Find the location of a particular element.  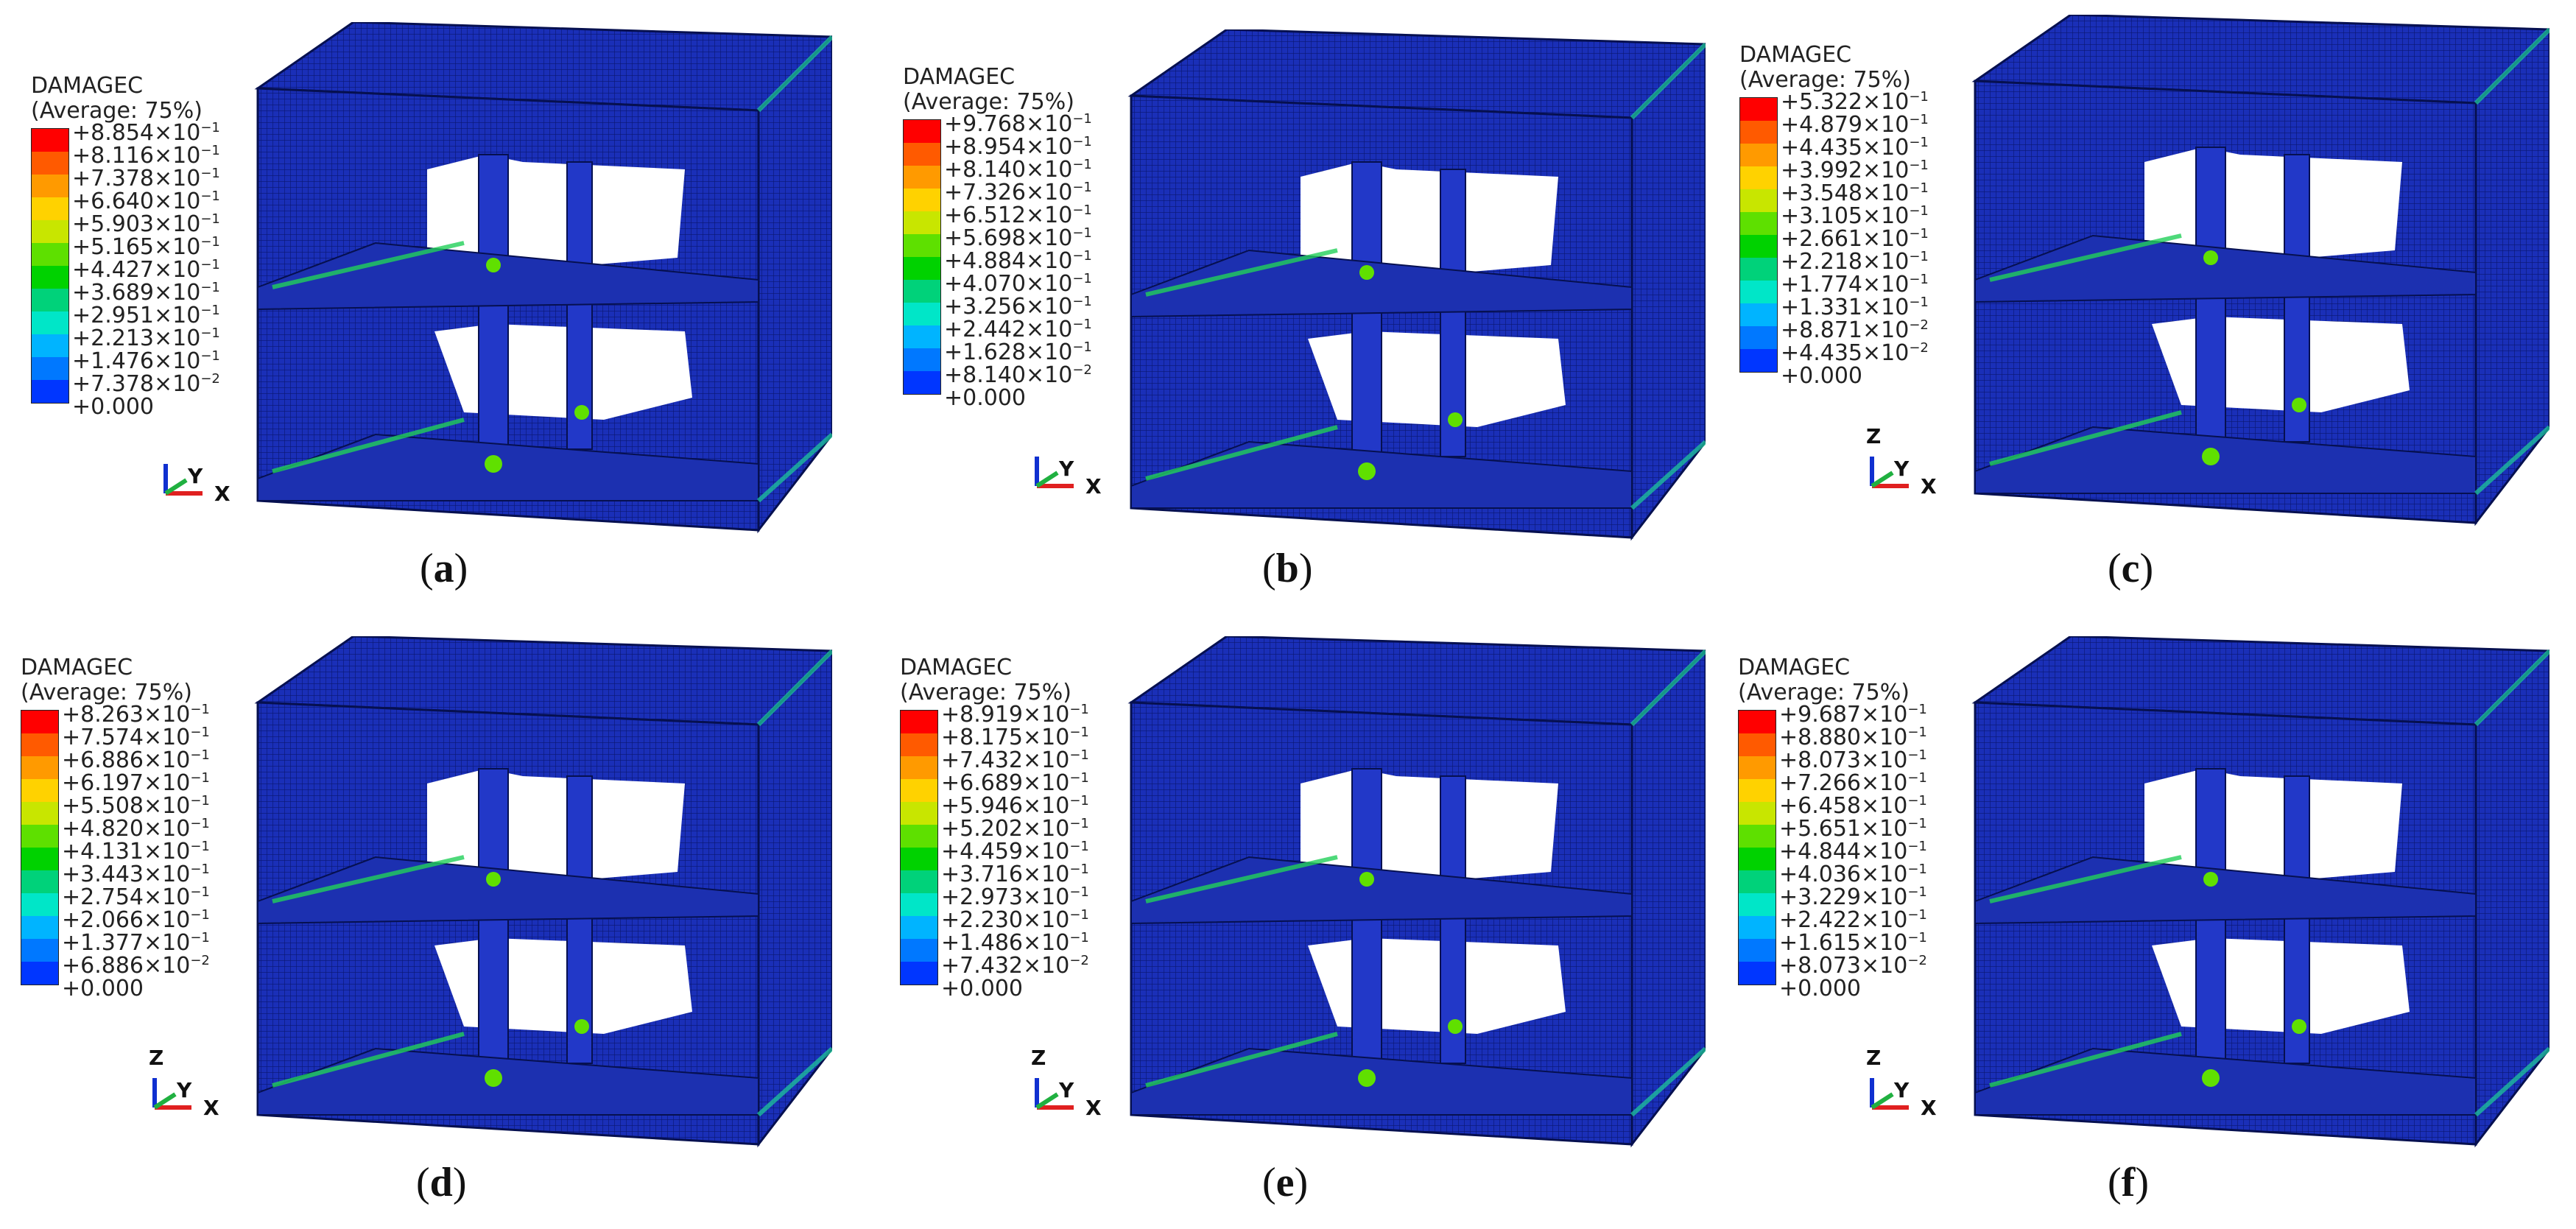

legend-label: +2.973×10−1 is located at coordinates (1015, 897).